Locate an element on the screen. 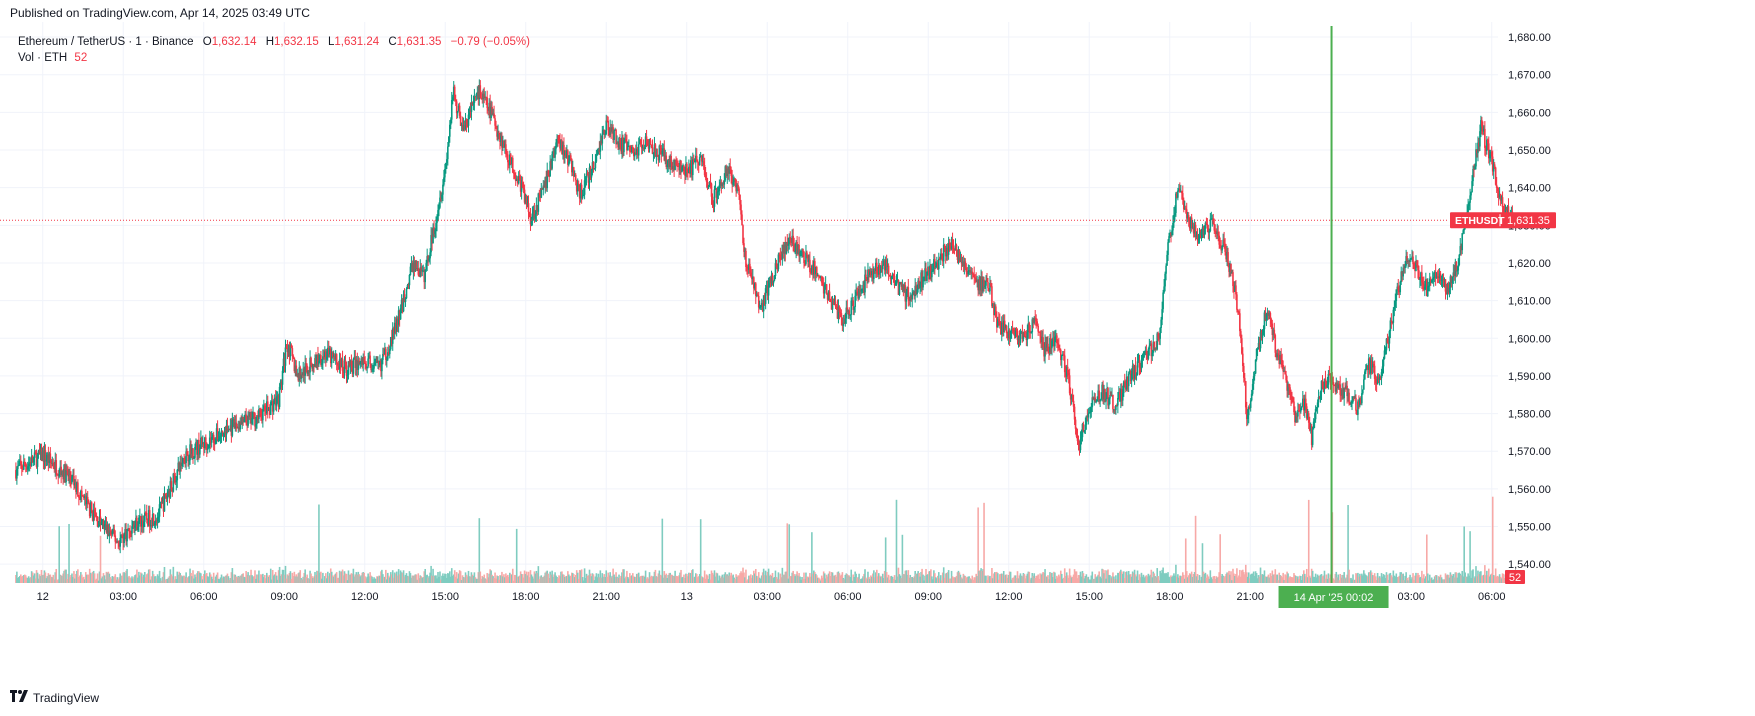 Image resolution: width=1755 pixels, height=716 pixels. y-tick-label: 1,660.00 is located at coordinates (1529, 113).